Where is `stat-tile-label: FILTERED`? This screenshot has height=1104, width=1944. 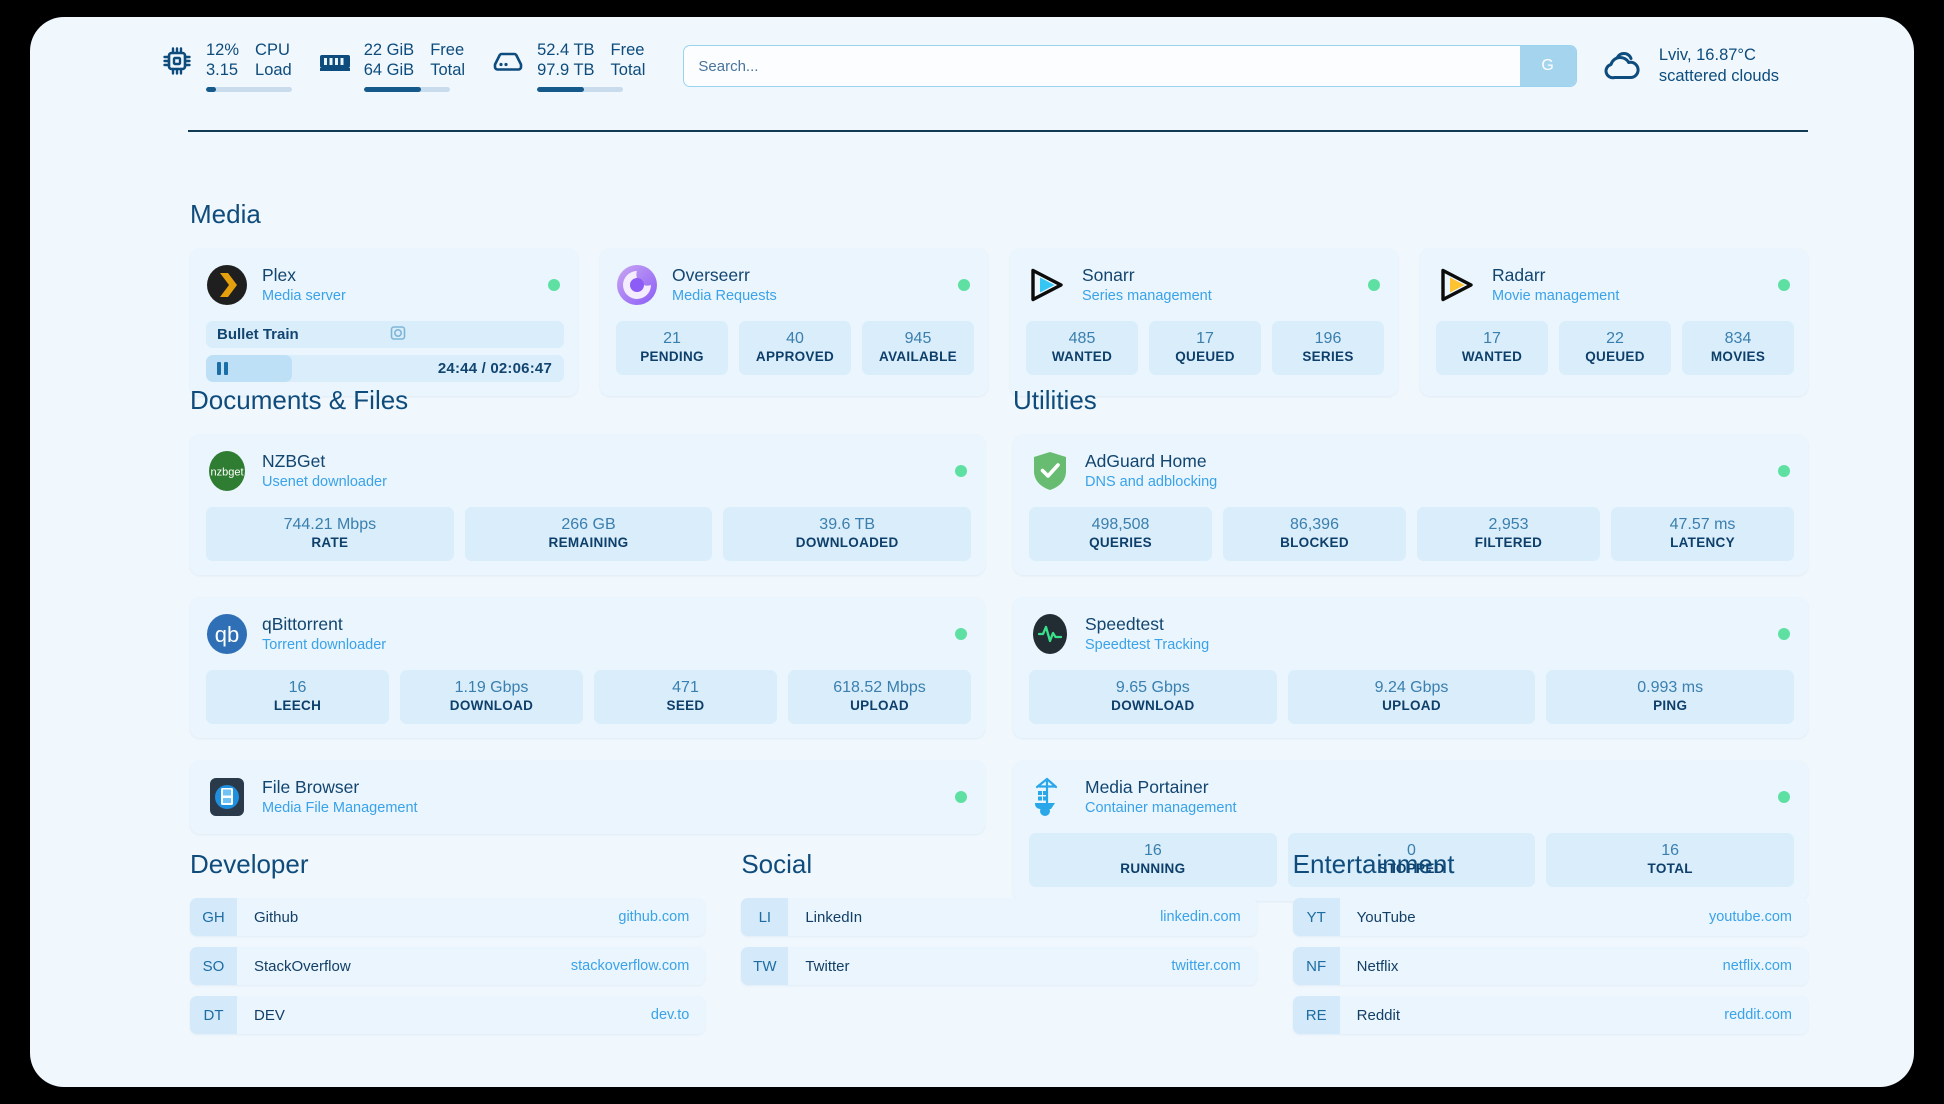 stat-tile-label: FILTERED is located at coordinates (1508, 542).